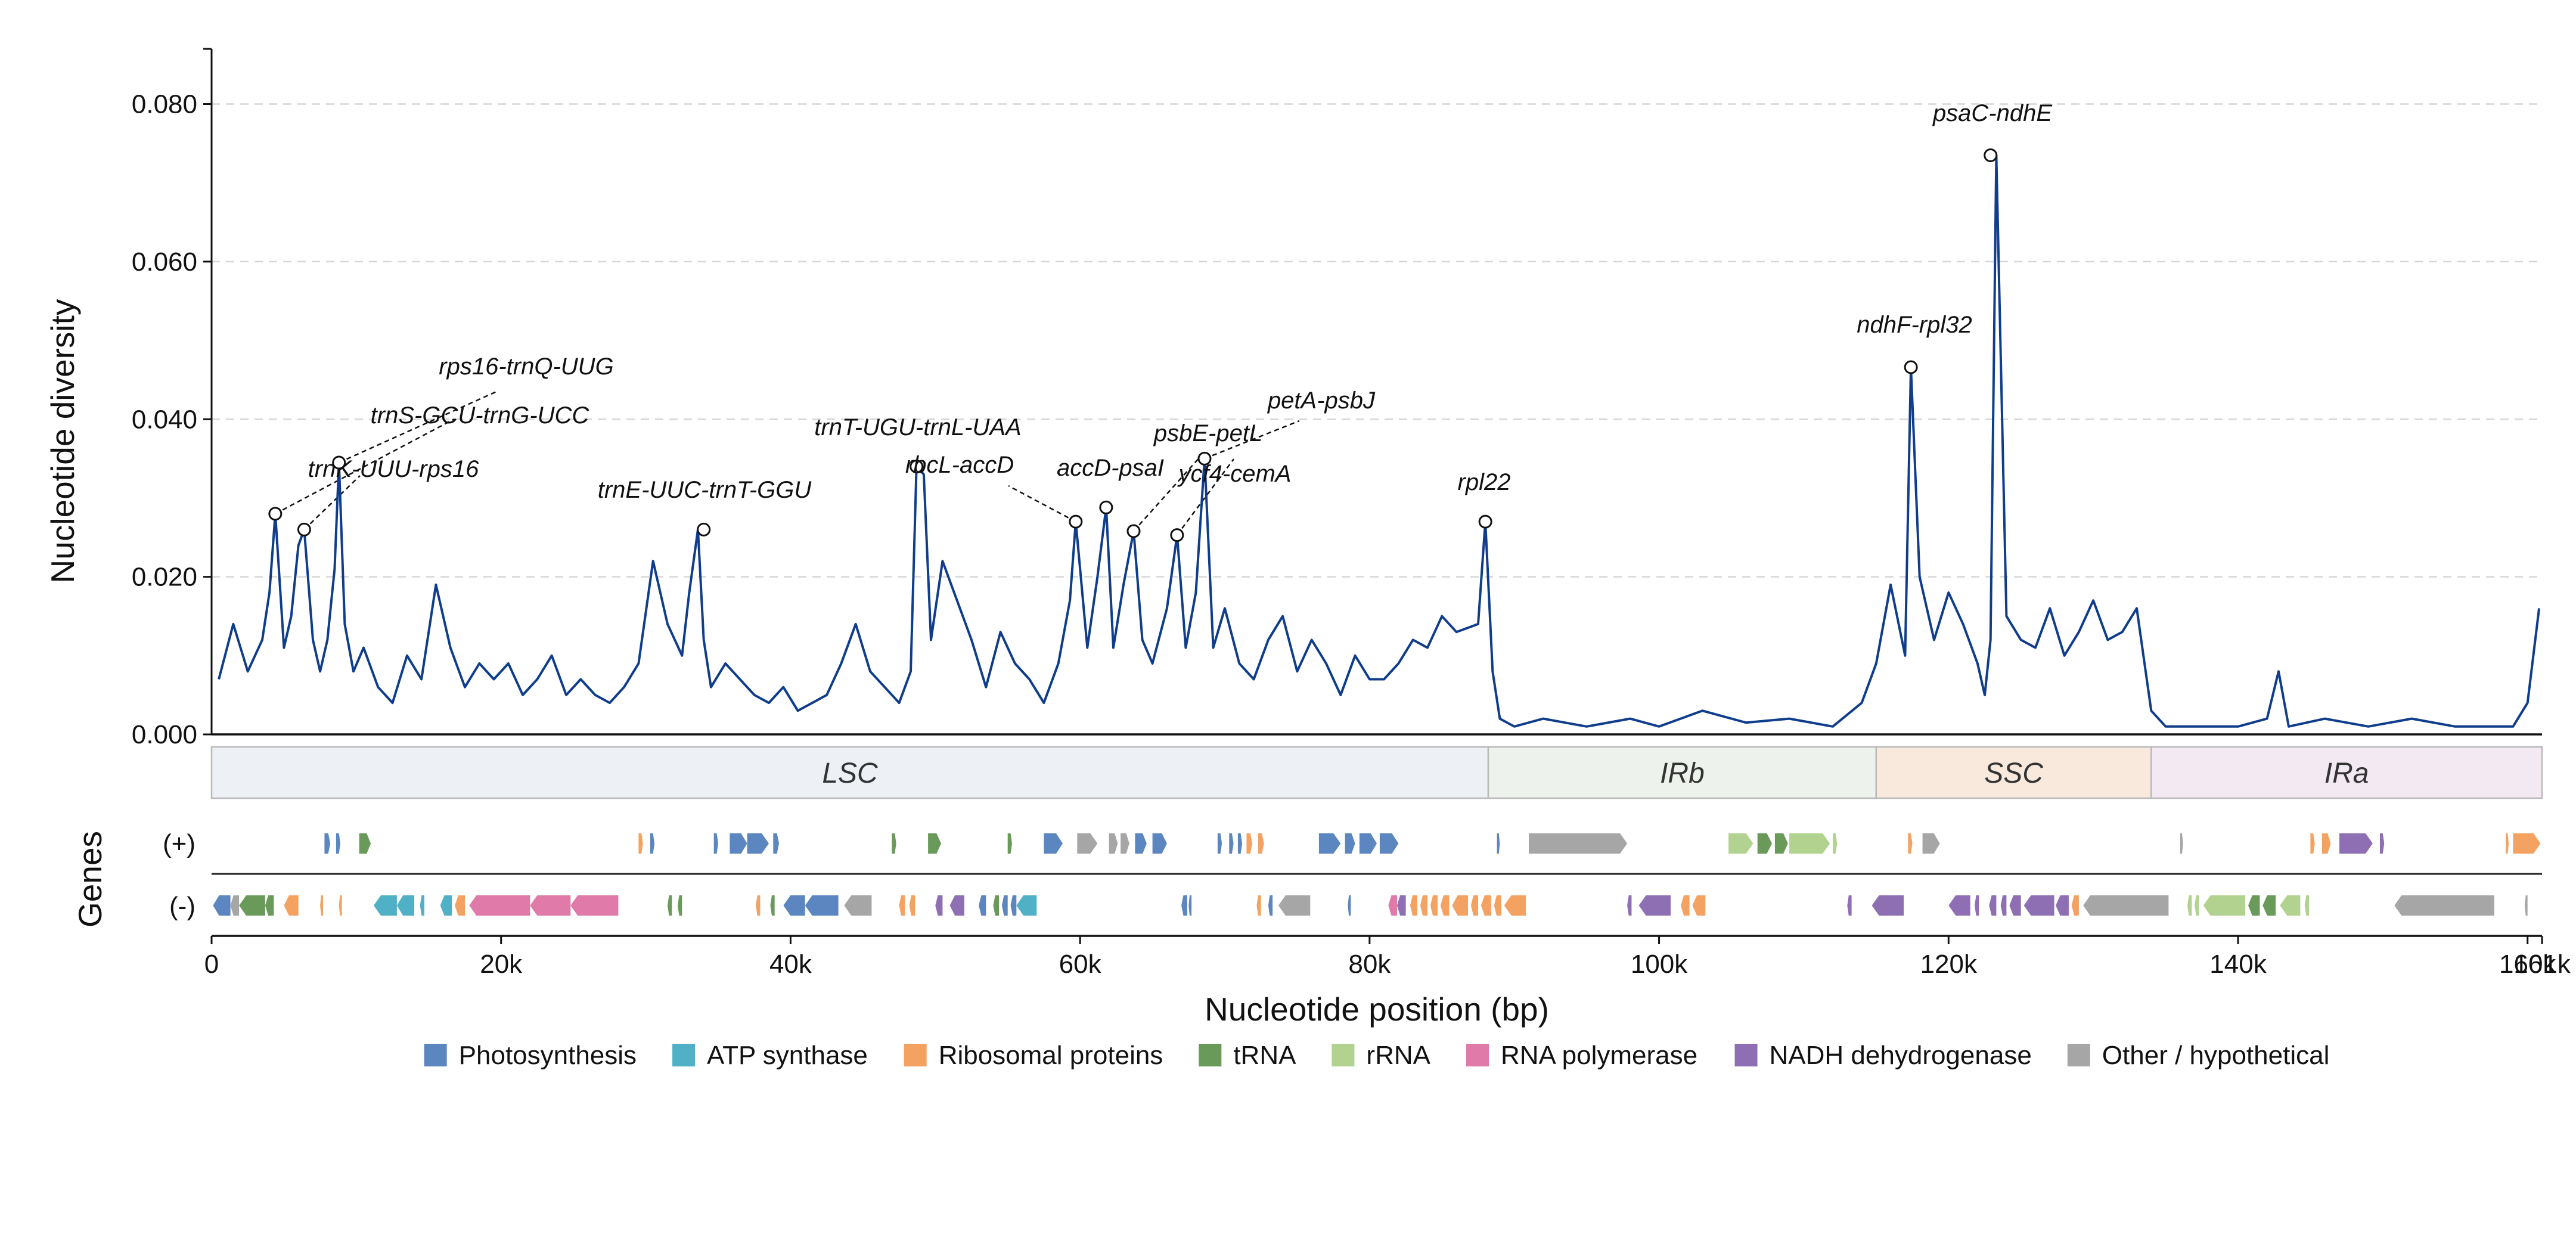 The height and width of the screenshot is (1253, 2576). I want to click on y-axis-title: Nucleotide diversity, so click(63, 441).